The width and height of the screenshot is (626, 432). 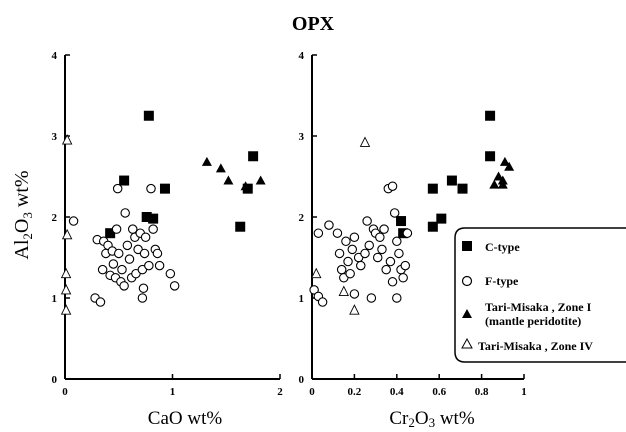 What do you see at coordinates (422, 418) in the screenshot?
I see `x-axis-label-o: O` at bounding box center [422, 418].